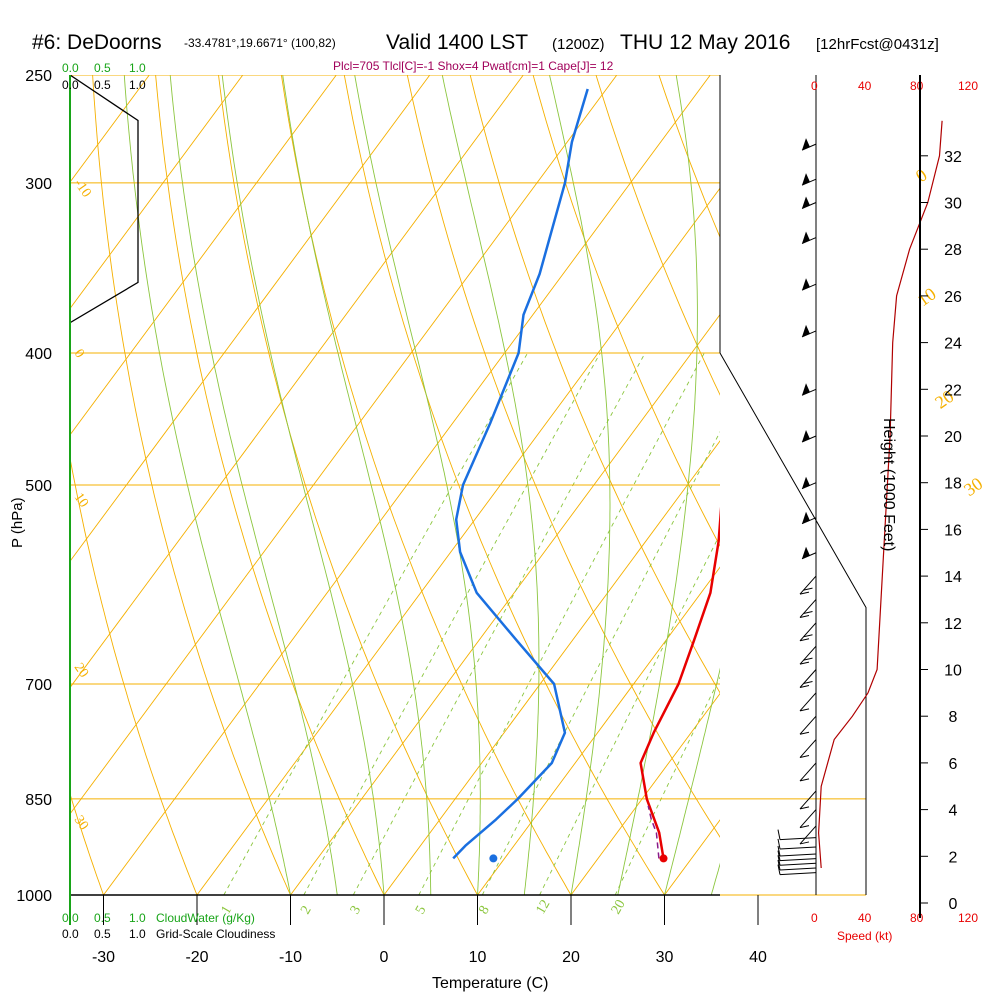 The height and width of the screenshot is (1000, 1000). What do you see at coordinates (953, 577) in the screenshot?
I see `height-tick-label: 14` at bounding box center [953, 577].